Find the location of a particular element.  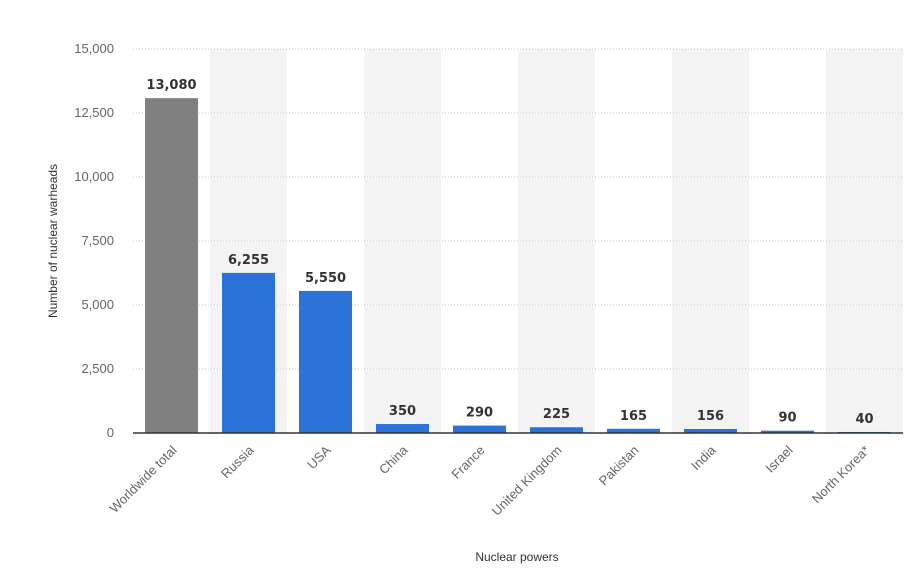

data-label: 90 is located at coordinates (787, 418).